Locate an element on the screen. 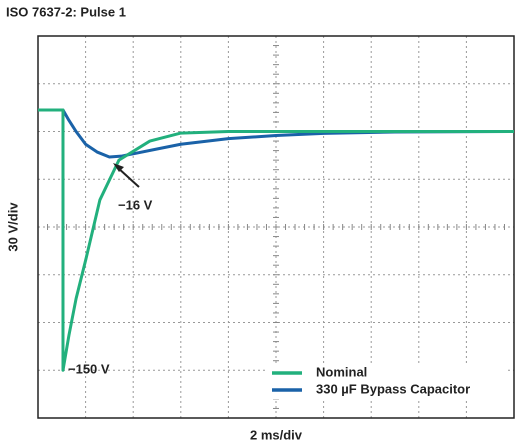 The image size is (515, 444). y-axis-label: 30 V/div is located at coordinates (12, 227).